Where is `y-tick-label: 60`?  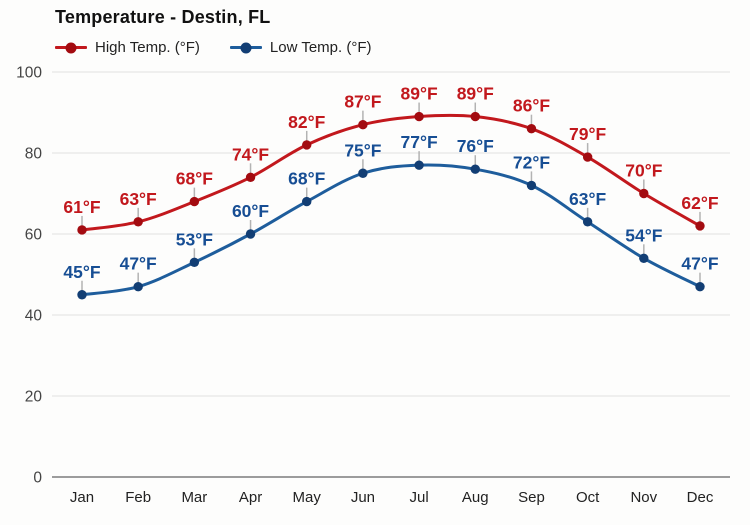 y-tick-label: 60 is located at coordinates (34, 235).